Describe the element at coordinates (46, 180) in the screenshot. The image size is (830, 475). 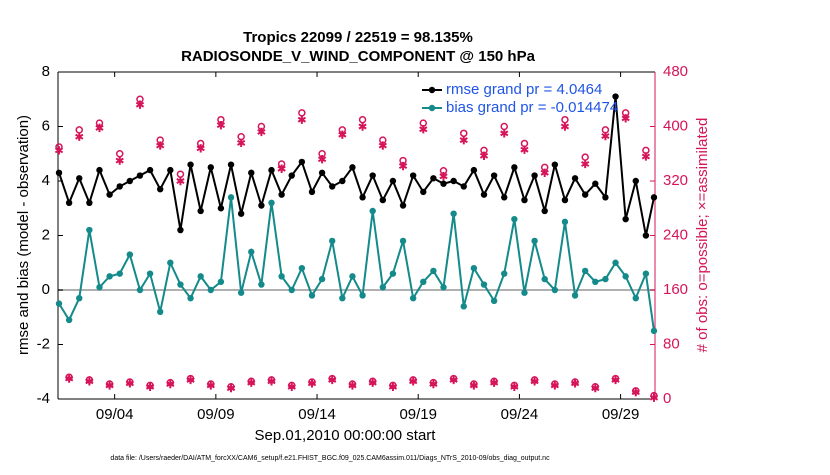
I see `y-tick-label: 4` at that location.